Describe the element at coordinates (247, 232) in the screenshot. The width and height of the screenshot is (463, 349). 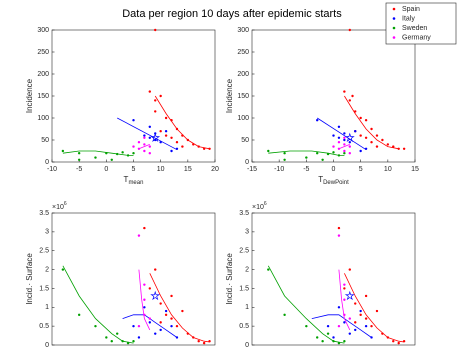
I see `y-tick-label: 3` at that location.